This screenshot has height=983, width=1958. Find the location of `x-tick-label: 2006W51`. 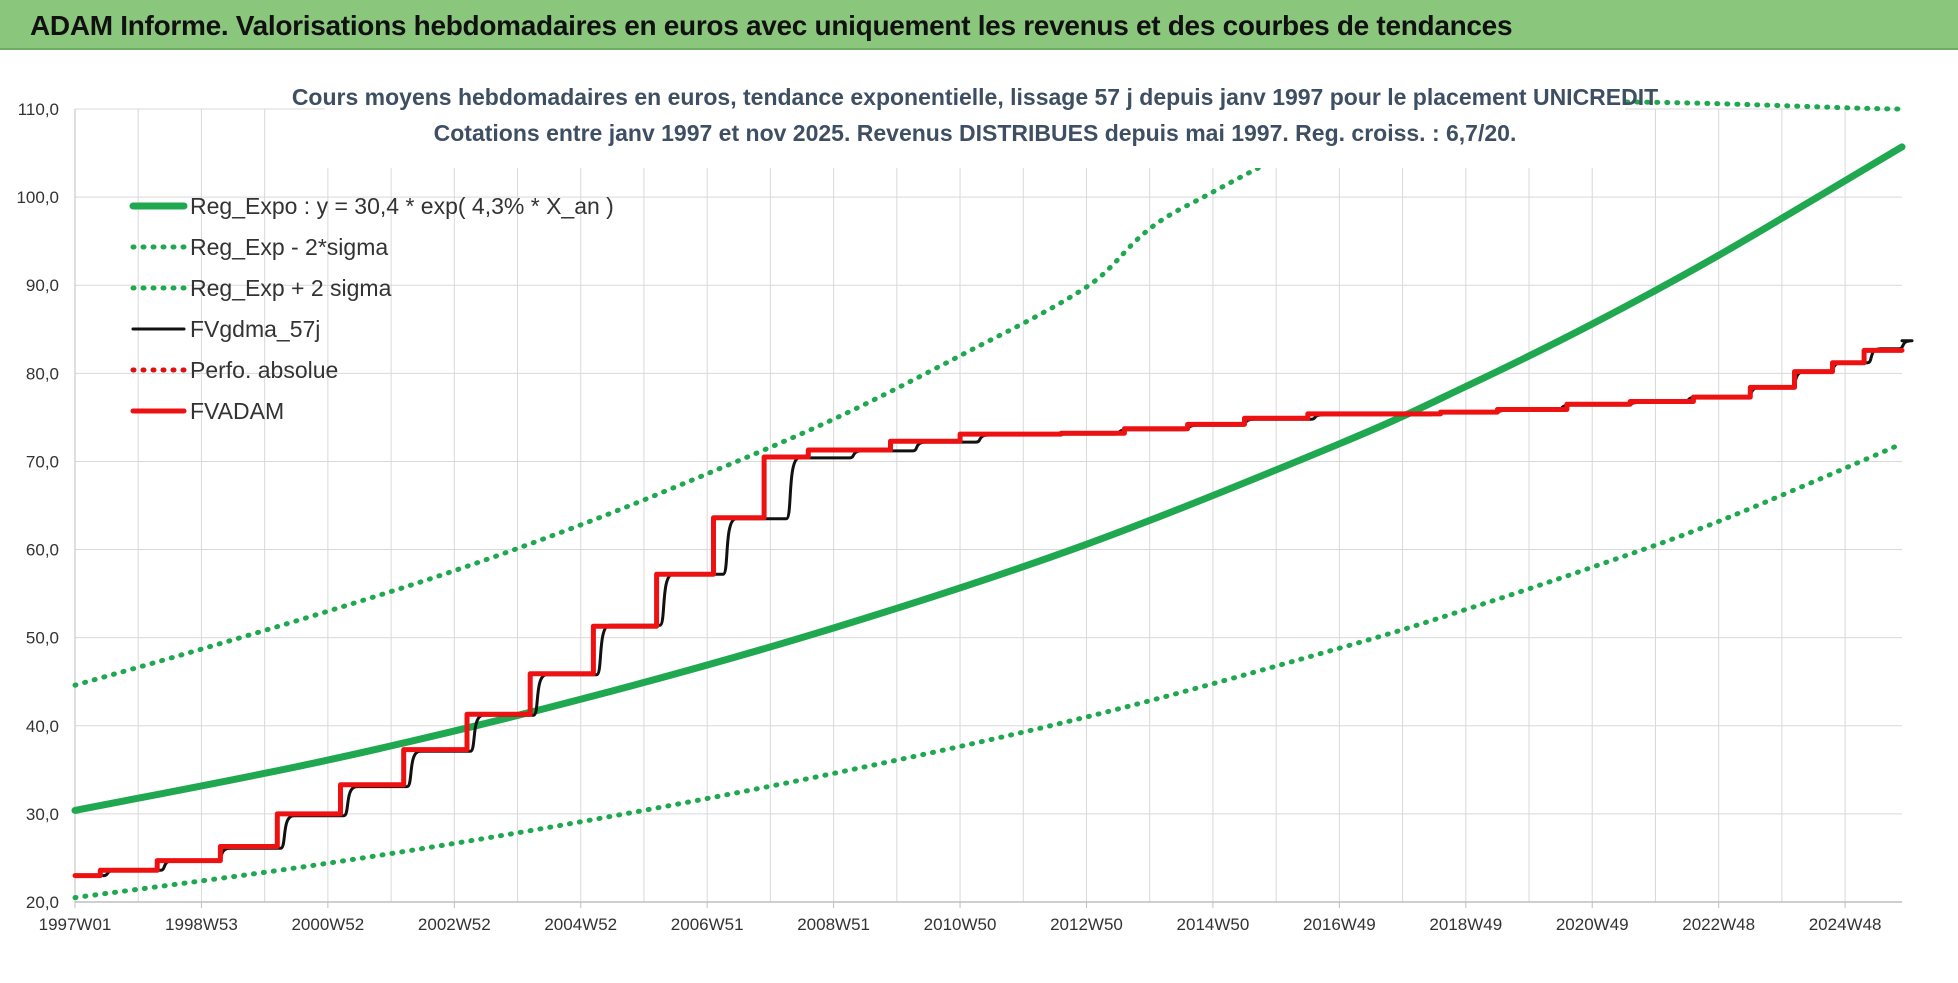

x-tick-label: 2006W51 is located at coordinates (707, 924).